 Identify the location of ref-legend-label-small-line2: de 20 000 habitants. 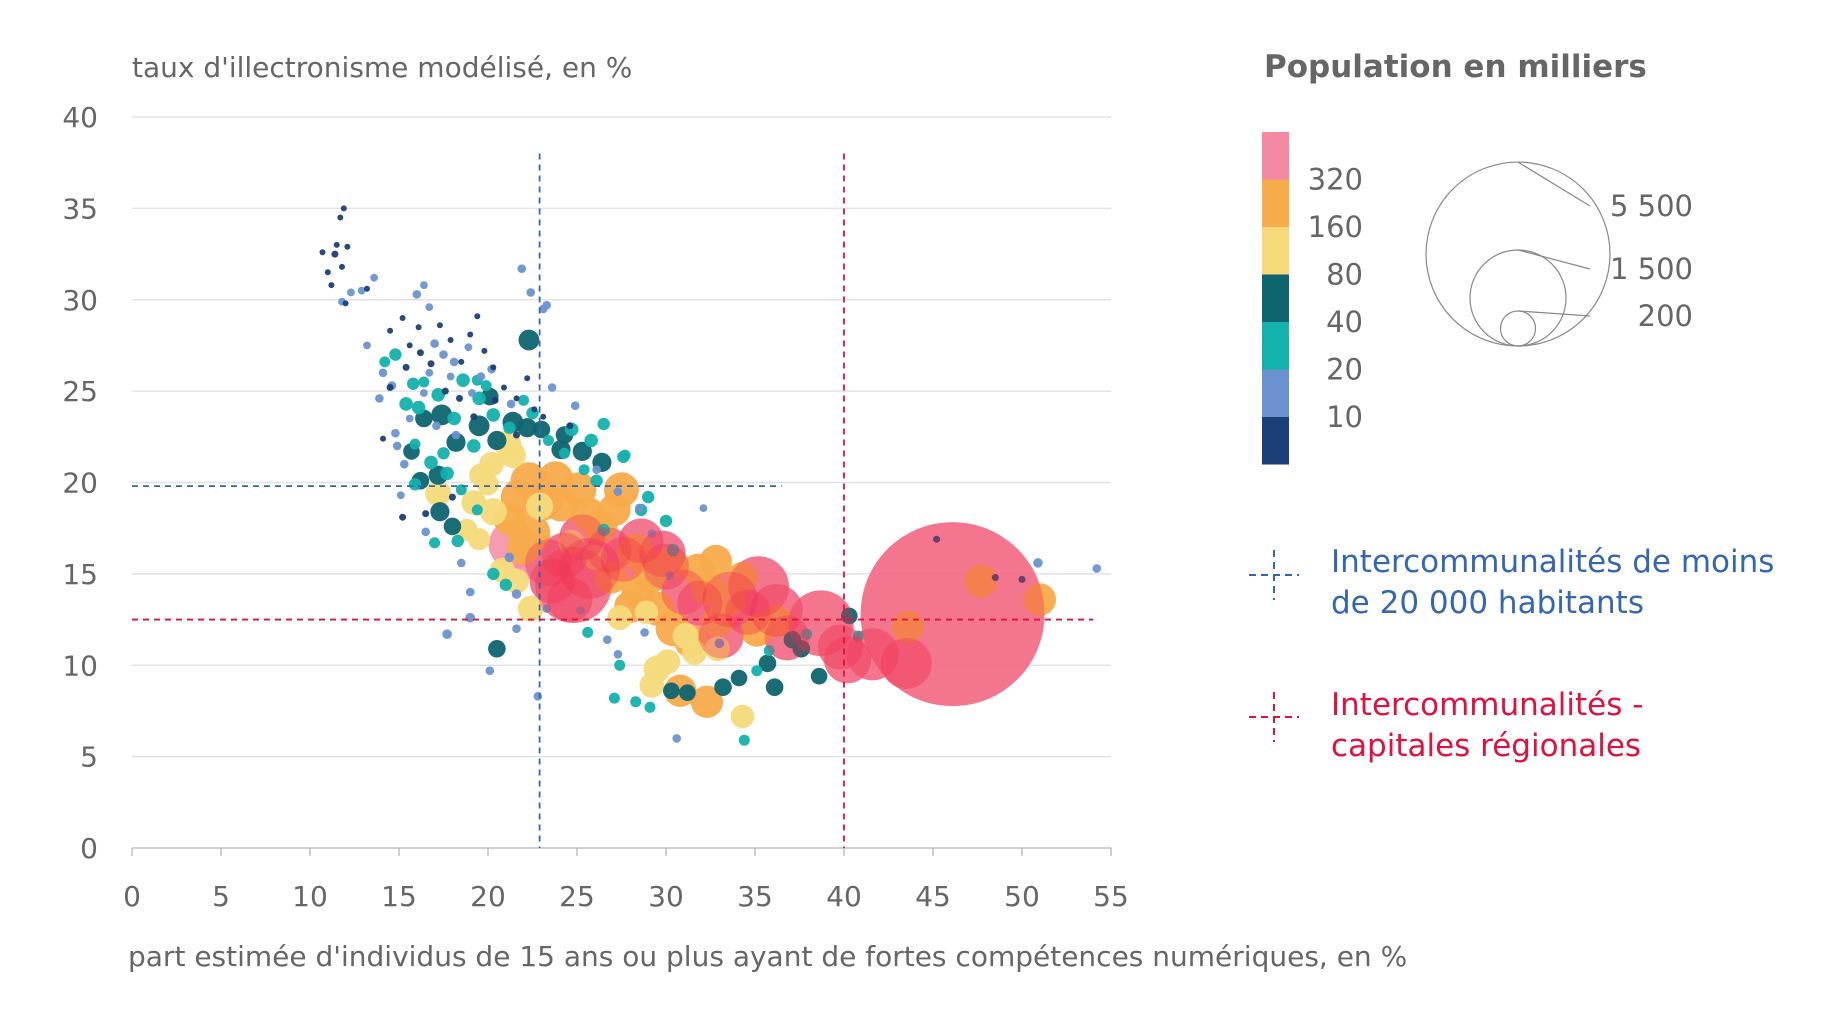
(1487, 603).